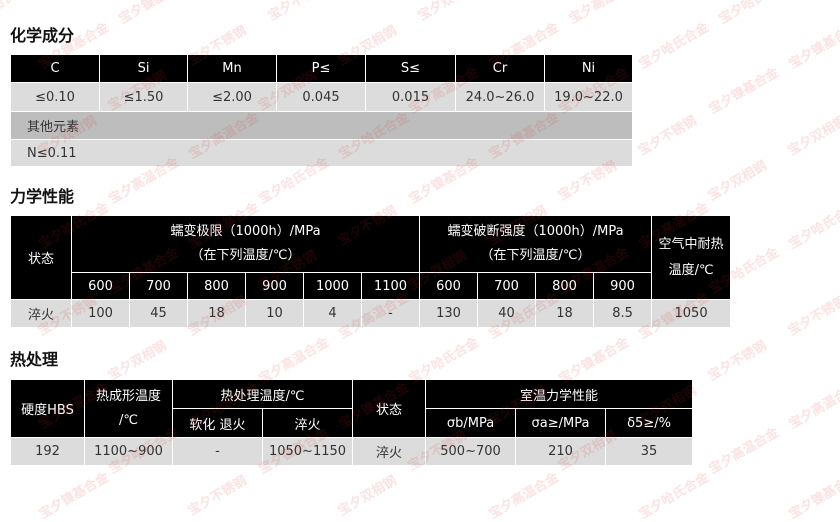 This screenshot has width=840, height=522. What do you see at coordinates (41, 257) in the screenshot?
I see `state-header: 状态` at bounding box center [41, 257].